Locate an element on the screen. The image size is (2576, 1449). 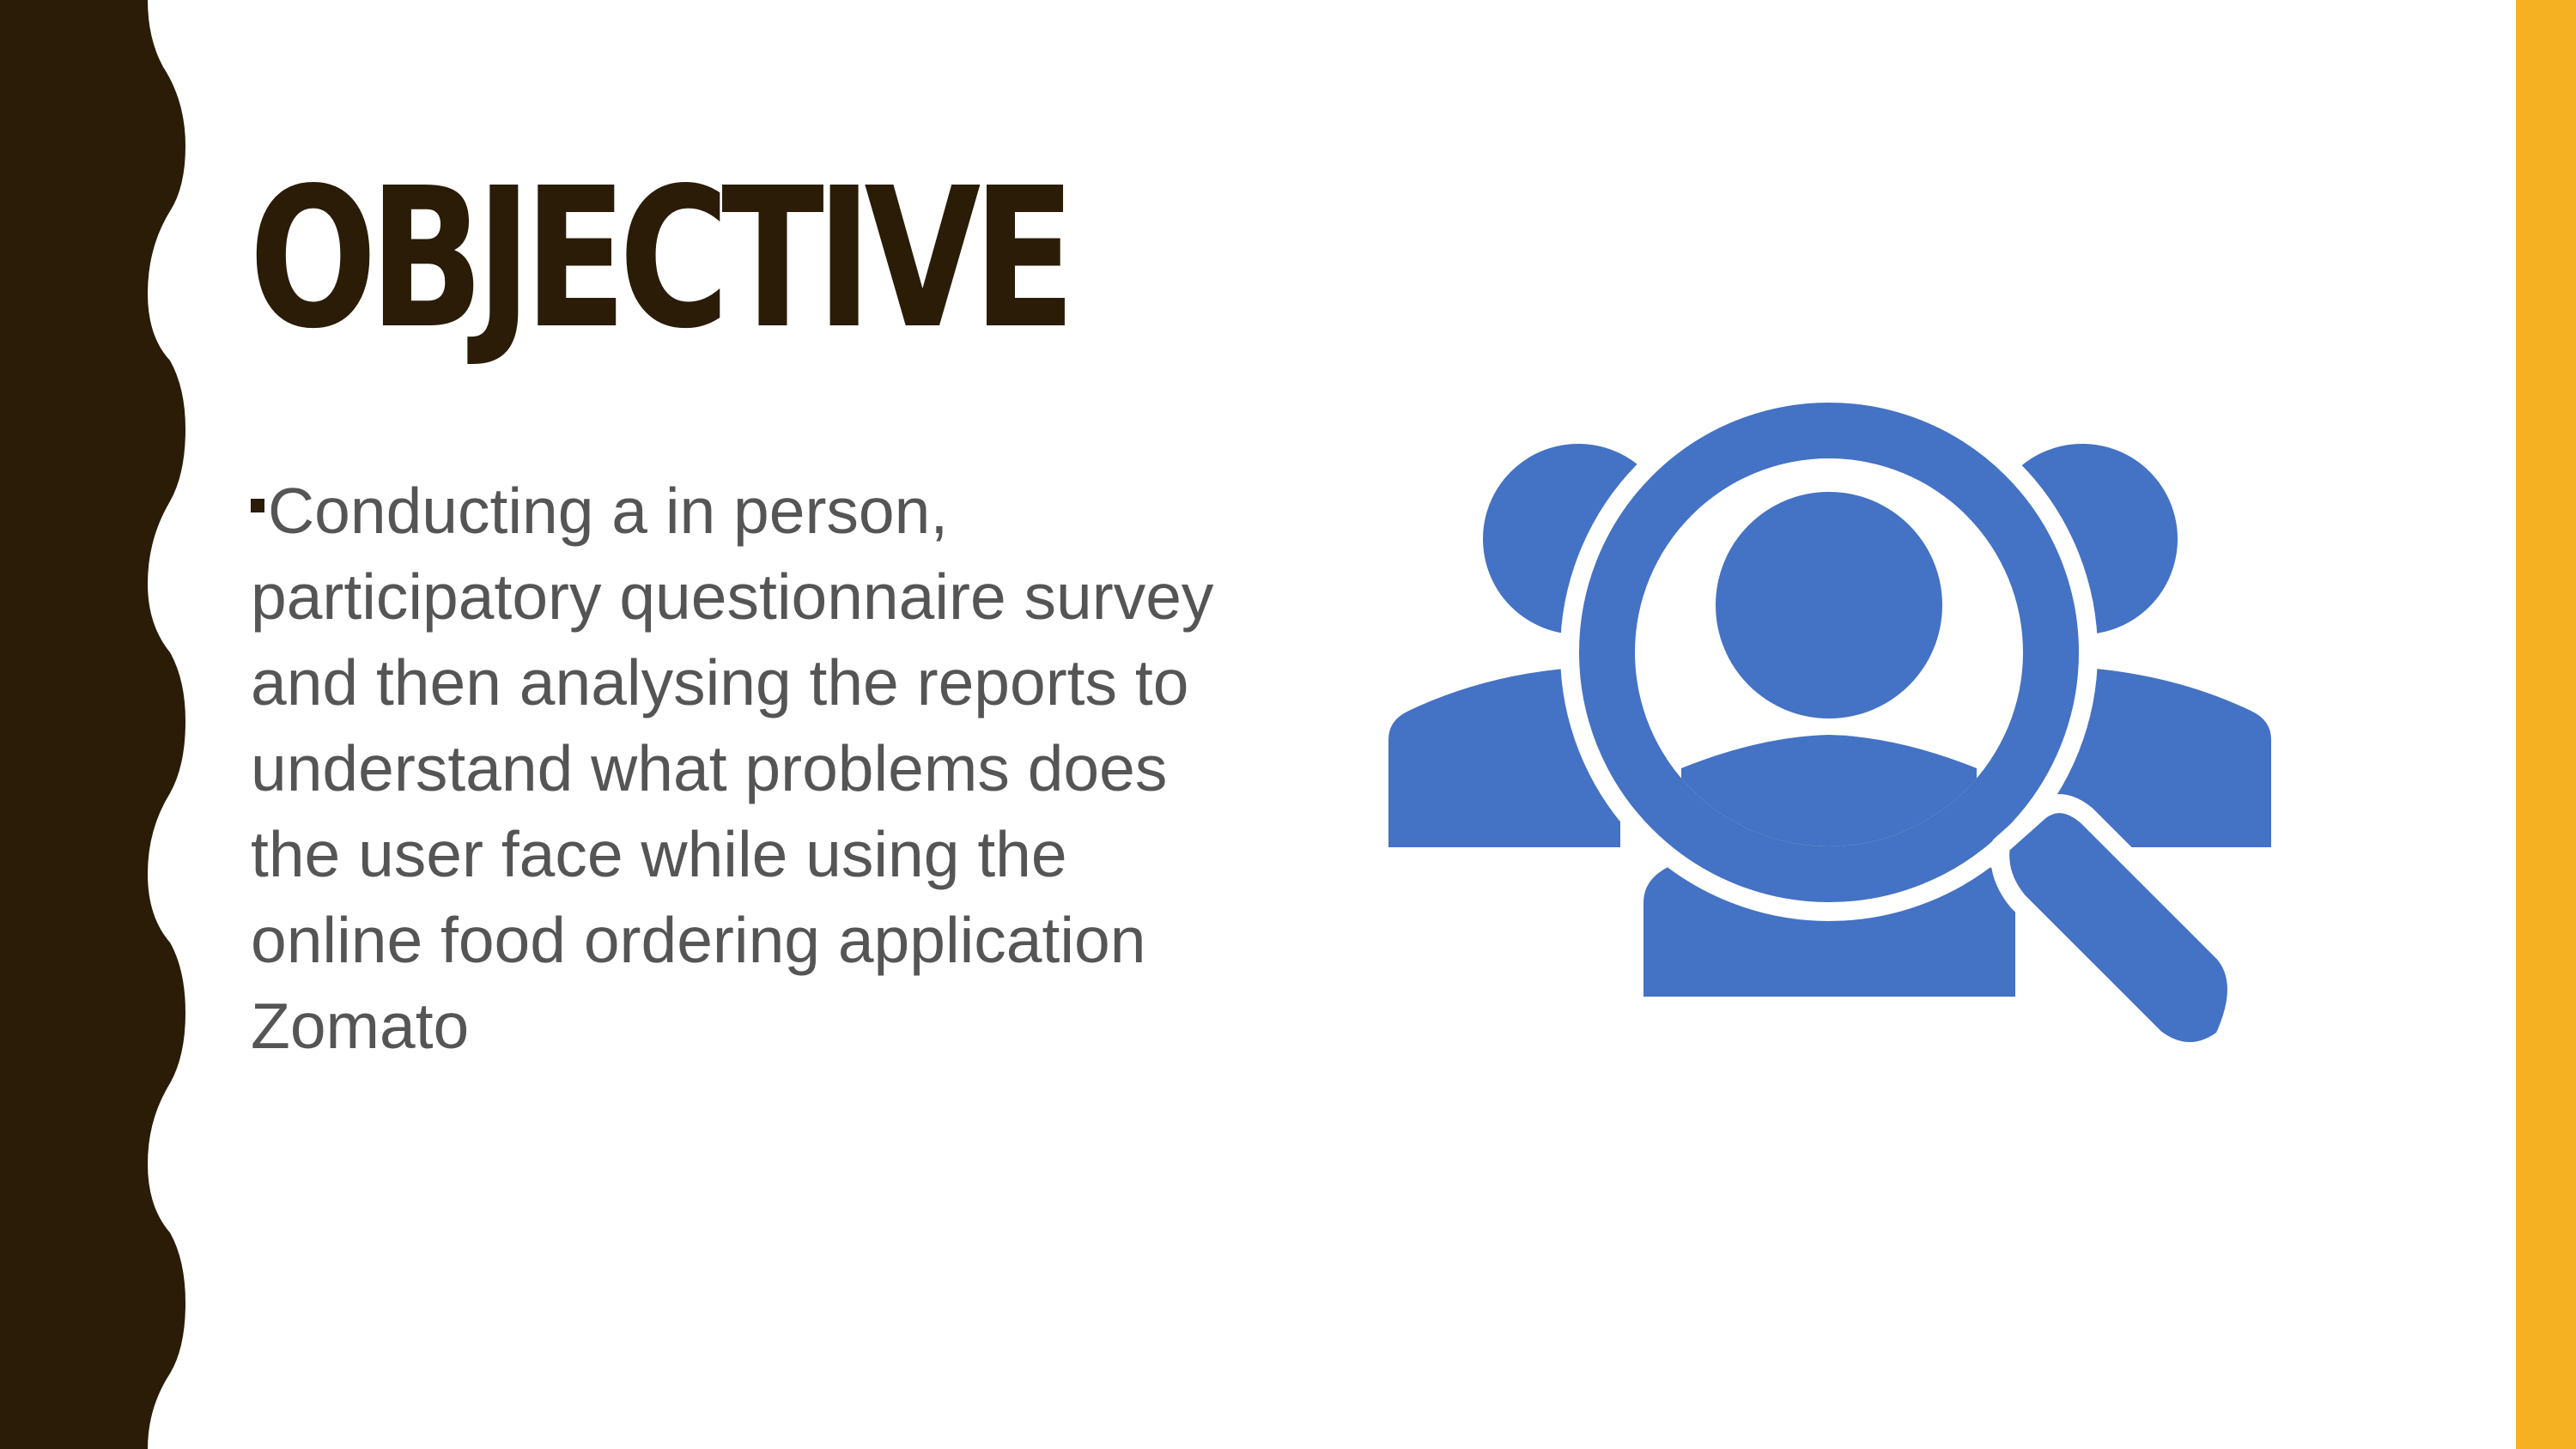
magnifier-handle is located at coordinates (2118, 927).